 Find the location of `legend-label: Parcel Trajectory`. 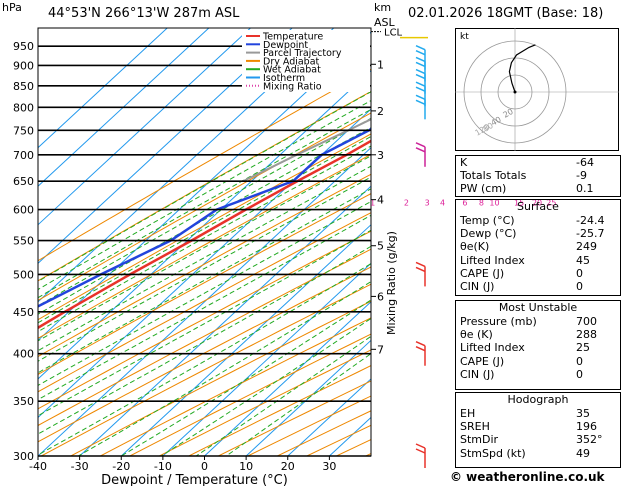

legend-label: Parcel Trajectory is located at coordinates (302, 53).